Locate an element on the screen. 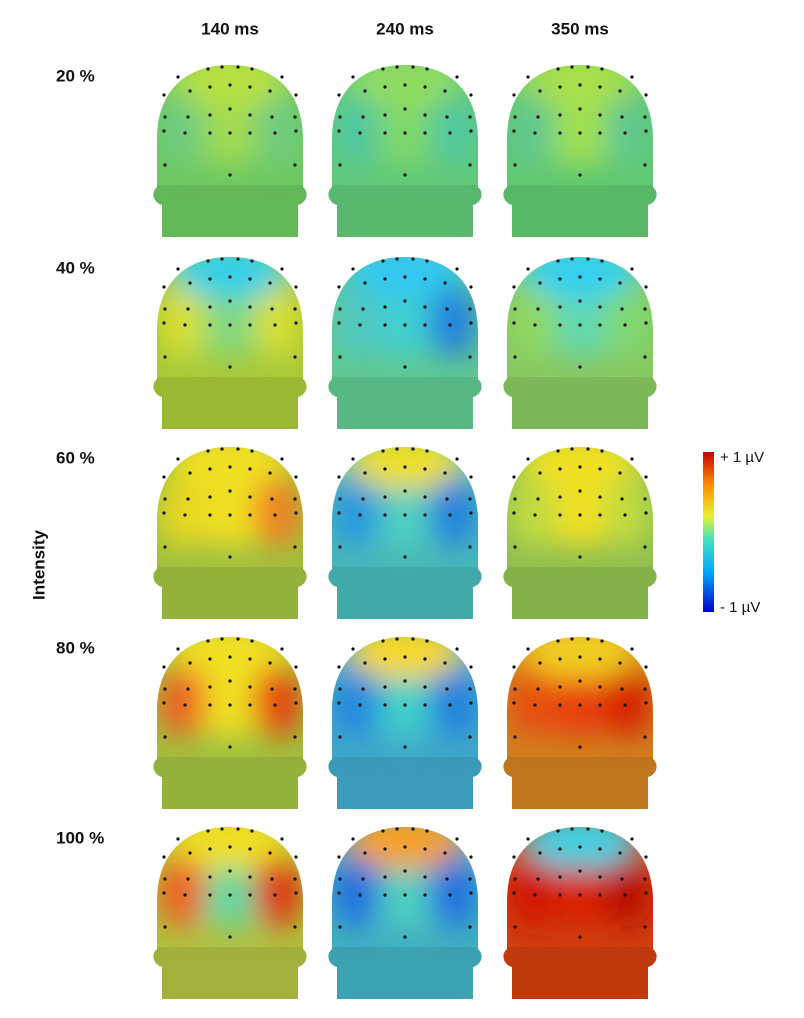 This screenshot has width=804, height=1018. y-label: Intensity is located at coordinates (38, 565).